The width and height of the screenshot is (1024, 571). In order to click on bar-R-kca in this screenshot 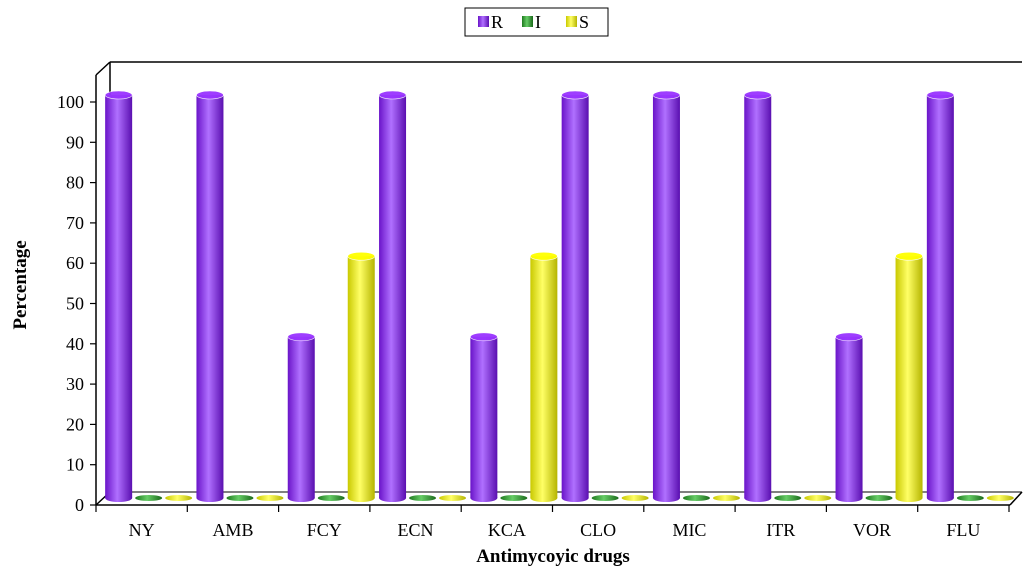, I will do `click(484, 417)`.